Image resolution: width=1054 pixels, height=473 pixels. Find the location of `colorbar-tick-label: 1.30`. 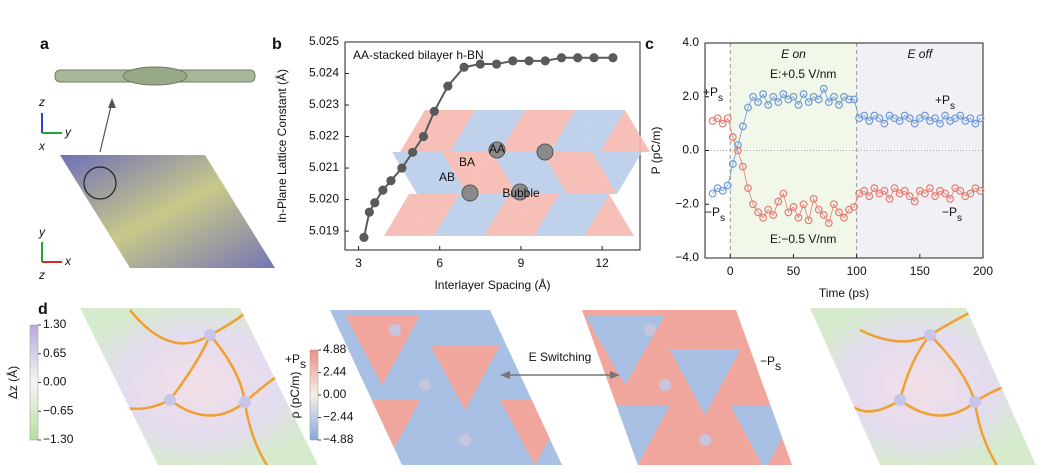

colorbar-tick-label: 1.30 is located at coordinates (55, 324).